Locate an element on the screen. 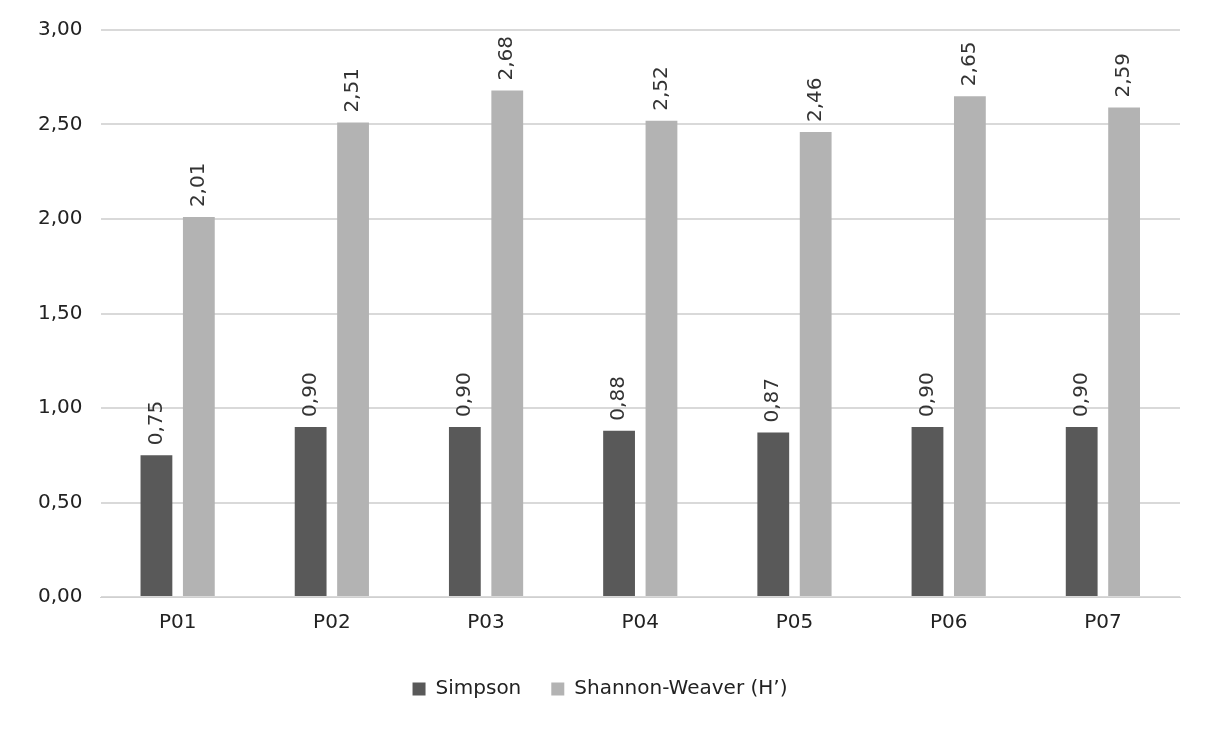 Image resolution: width=1206 pixels, height=729 pixels. data-label: 0,75 is located at coordinates (154, 423).